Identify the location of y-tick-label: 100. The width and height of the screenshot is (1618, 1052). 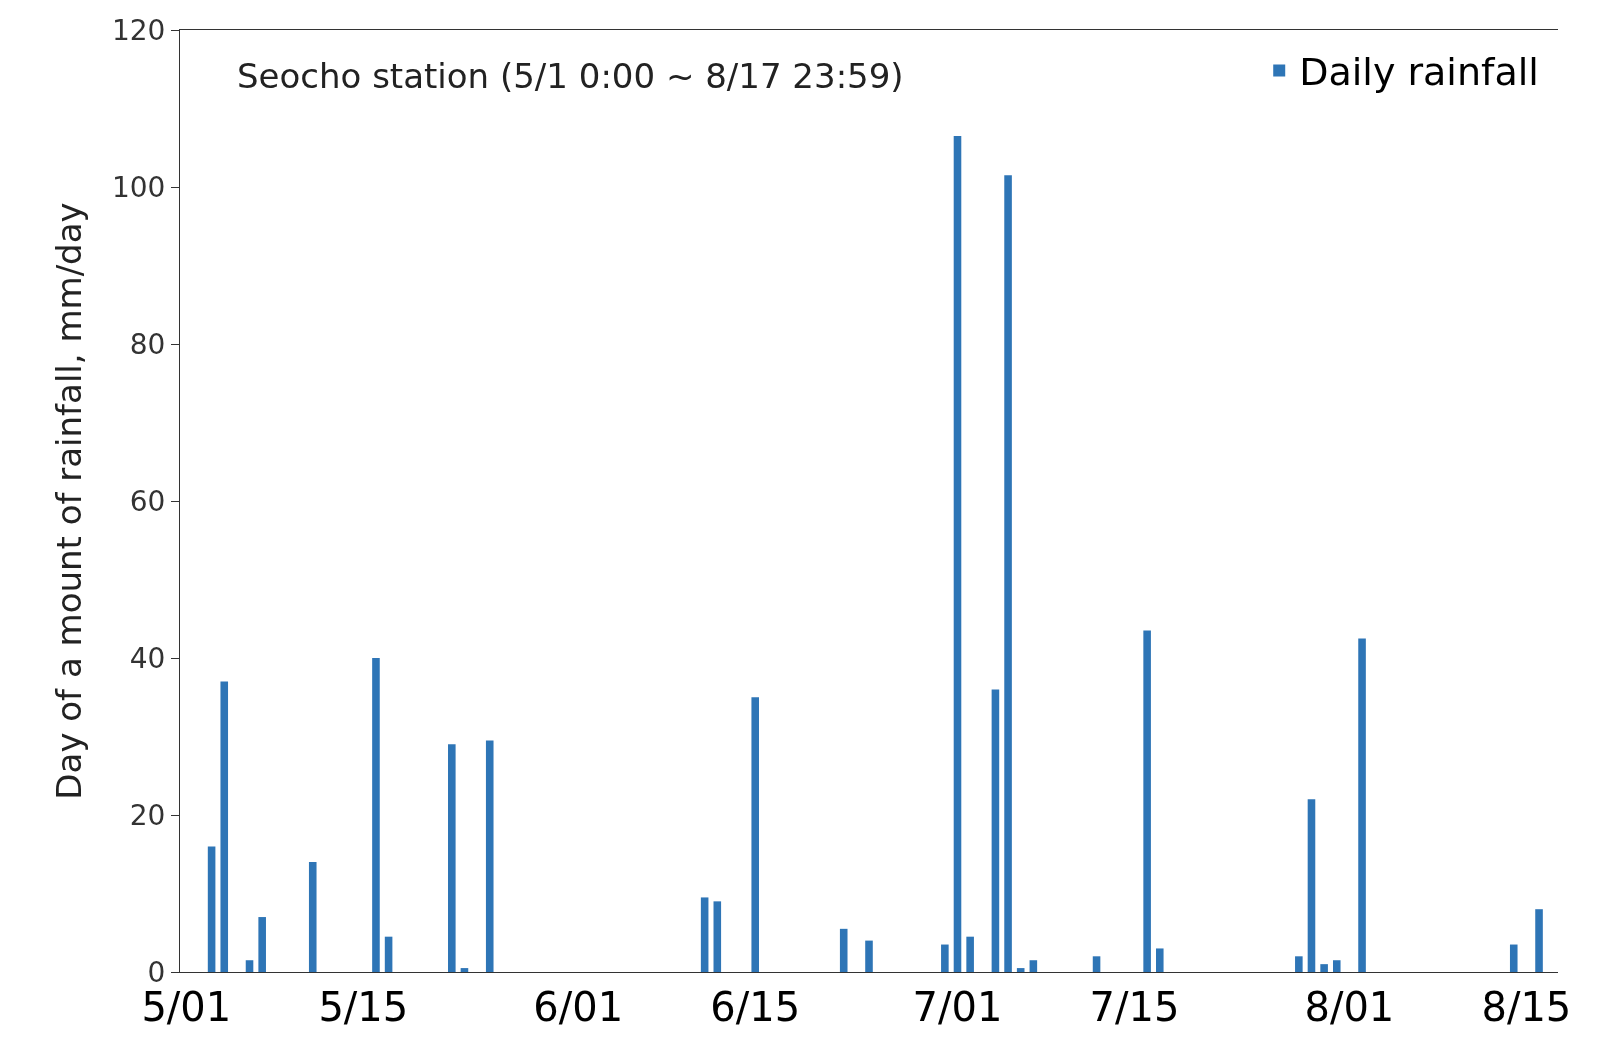
(138, 187).